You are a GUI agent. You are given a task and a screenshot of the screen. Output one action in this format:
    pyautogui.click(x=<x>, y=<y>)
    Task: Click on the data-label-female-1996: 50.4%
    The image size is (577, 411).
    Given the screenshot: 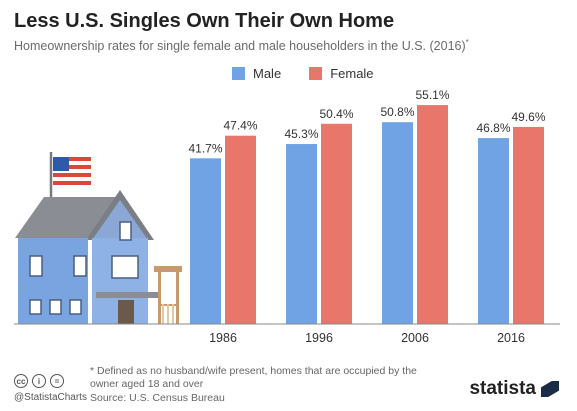 What is the action you would take?
    pyautogui.click(x=336, y=114)
    